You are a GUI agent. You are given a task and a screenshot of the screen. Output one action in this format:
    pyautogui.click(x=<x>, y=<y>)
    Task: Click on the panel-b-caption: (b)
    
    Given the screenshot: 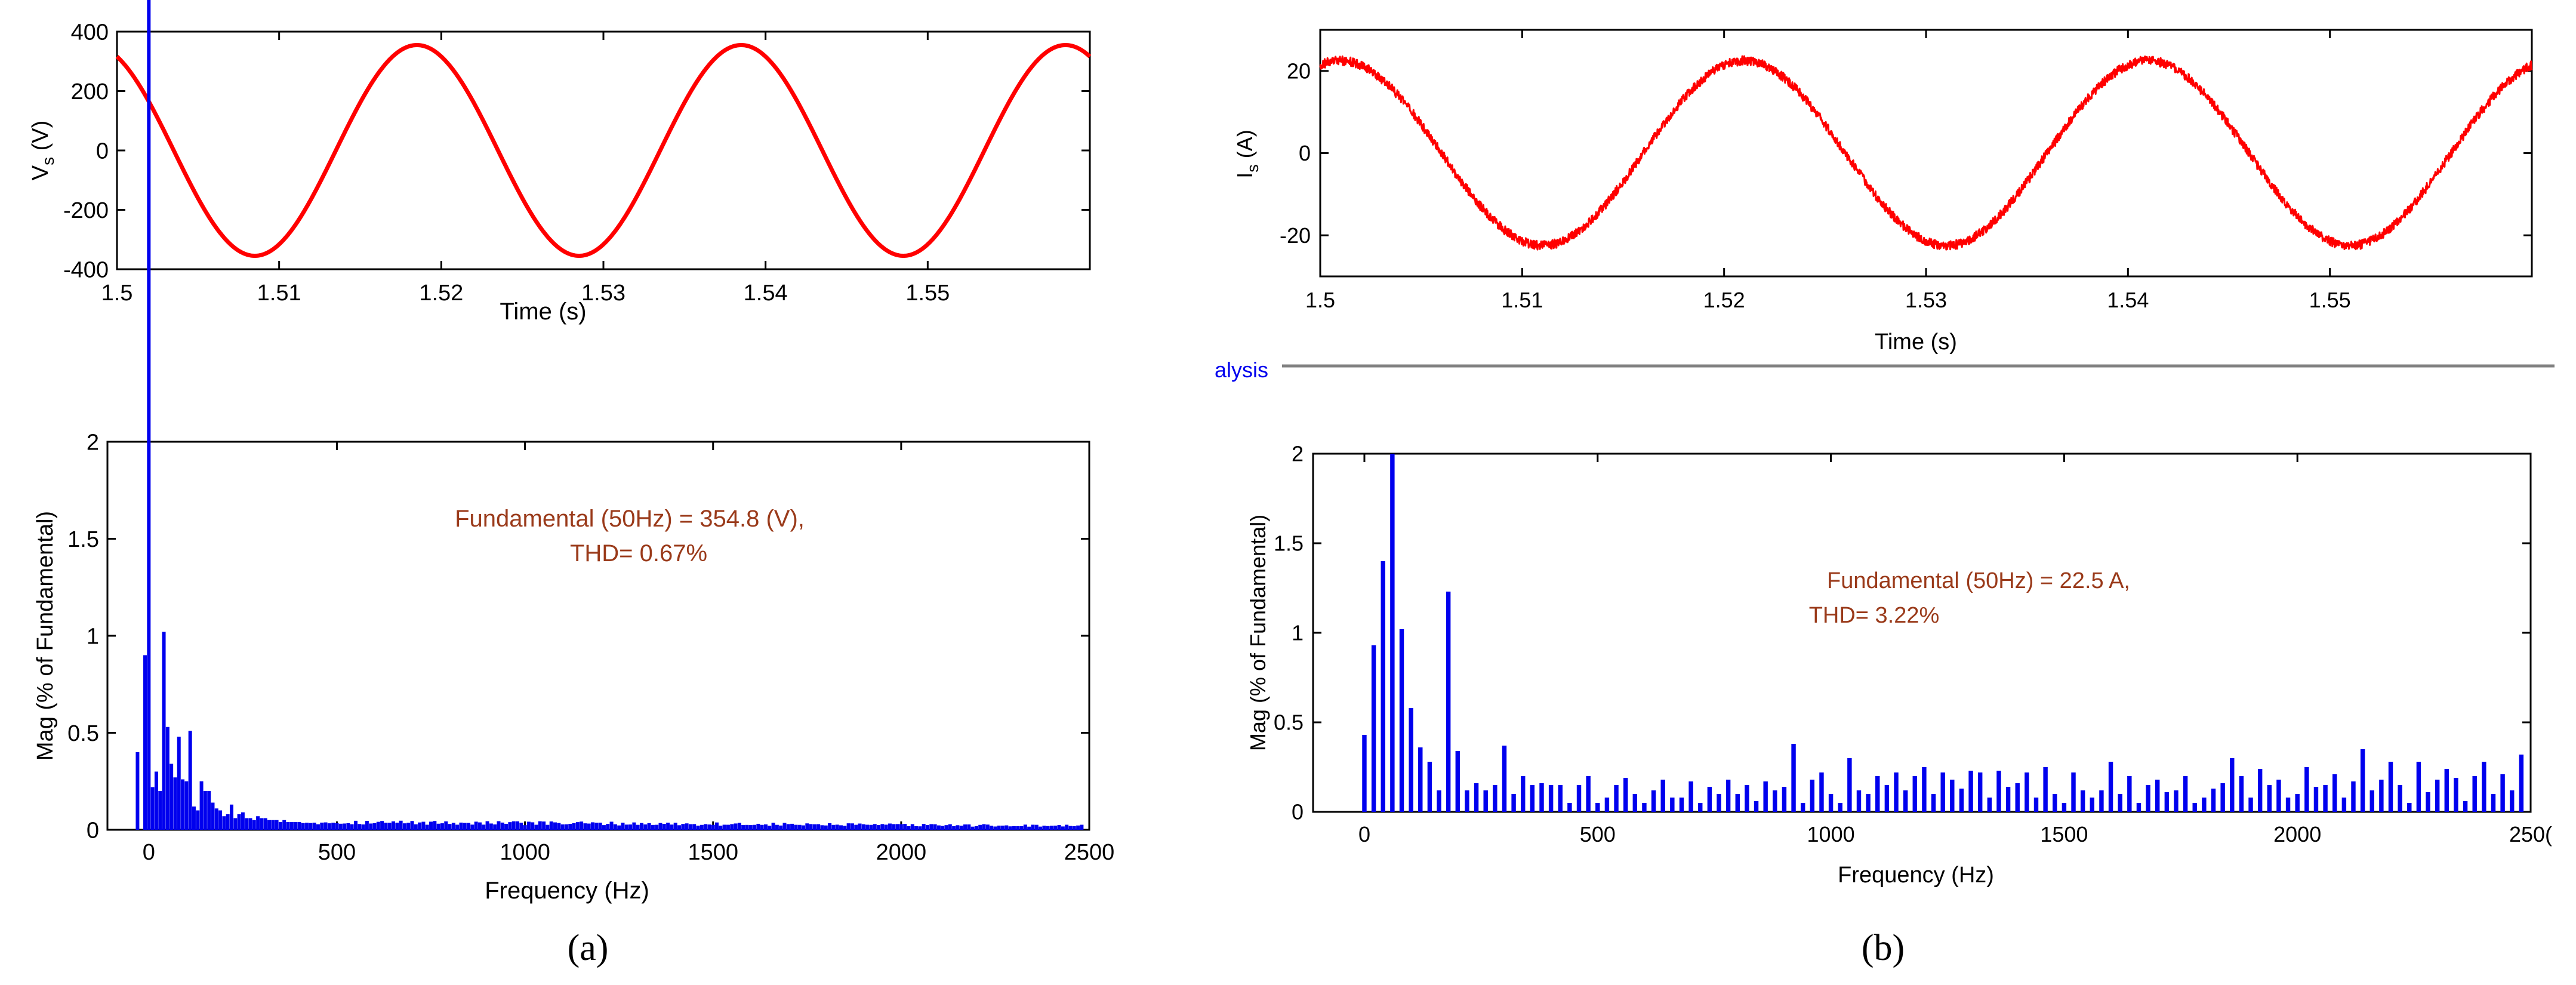 What is the action you would take?
    pyautogui.click(x=1883, y=948)
    